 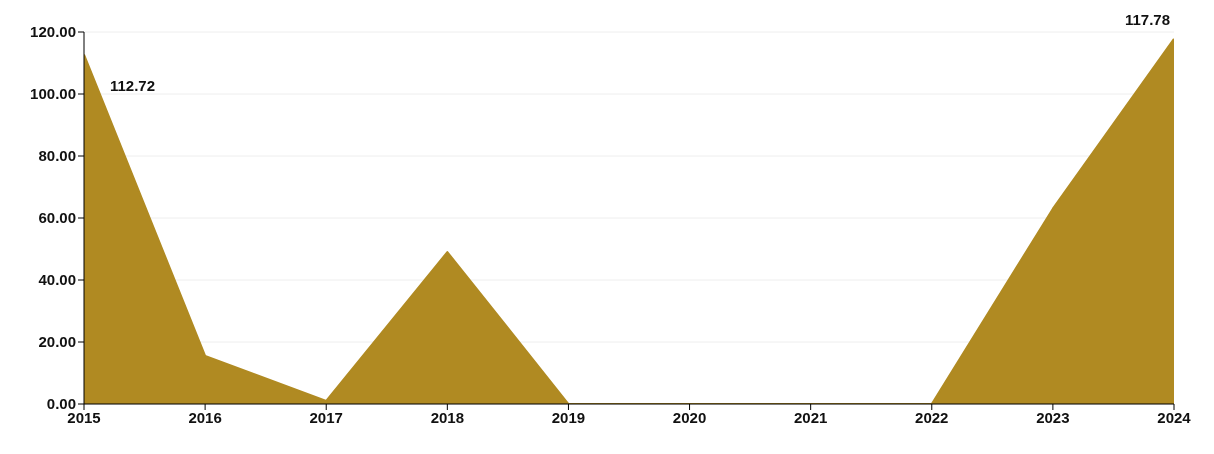 I want to click on y-tick-label: 100.00, so click(x=53, y=94).